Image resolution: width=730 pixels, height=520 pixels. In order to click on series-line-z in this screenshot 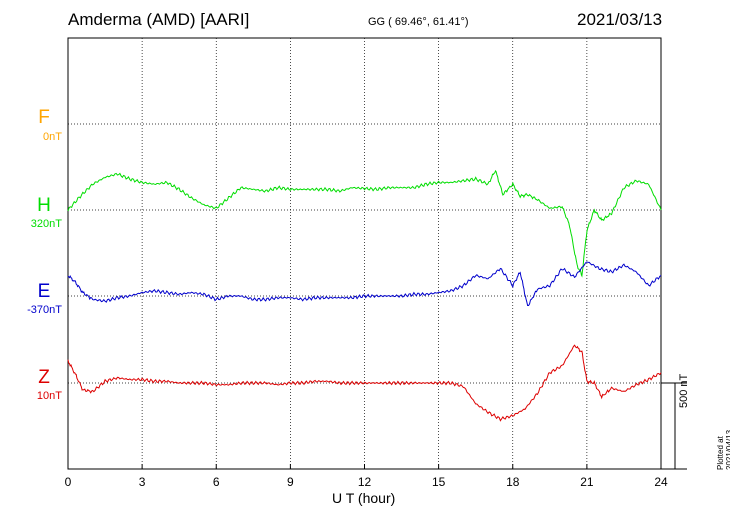, I will do `click(364, 383)`.